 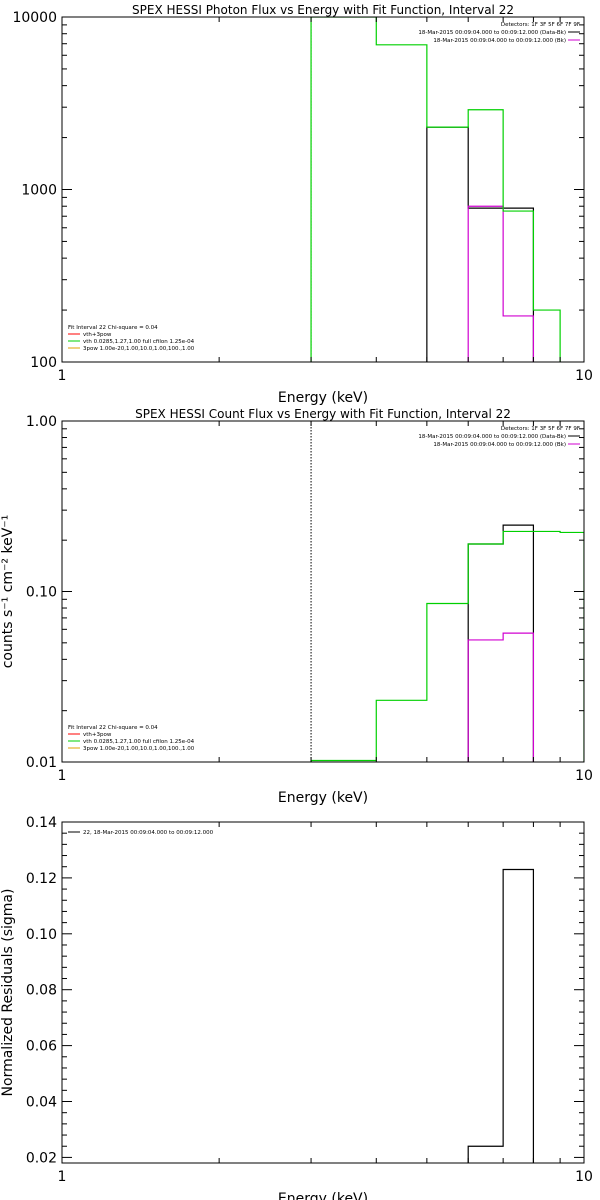 What do you see at coordinates (34, 18) in the screenshot?
I see `y-tick-label: 10000` at bounding box center [34, 18].